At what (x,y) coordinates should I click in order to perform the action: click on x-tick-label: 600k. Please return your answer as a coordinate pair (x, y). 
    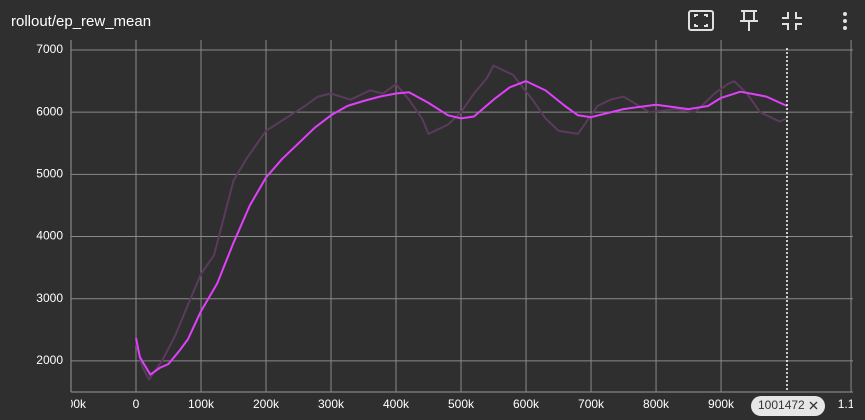
    Looking at the image, I should click on (526, 404).